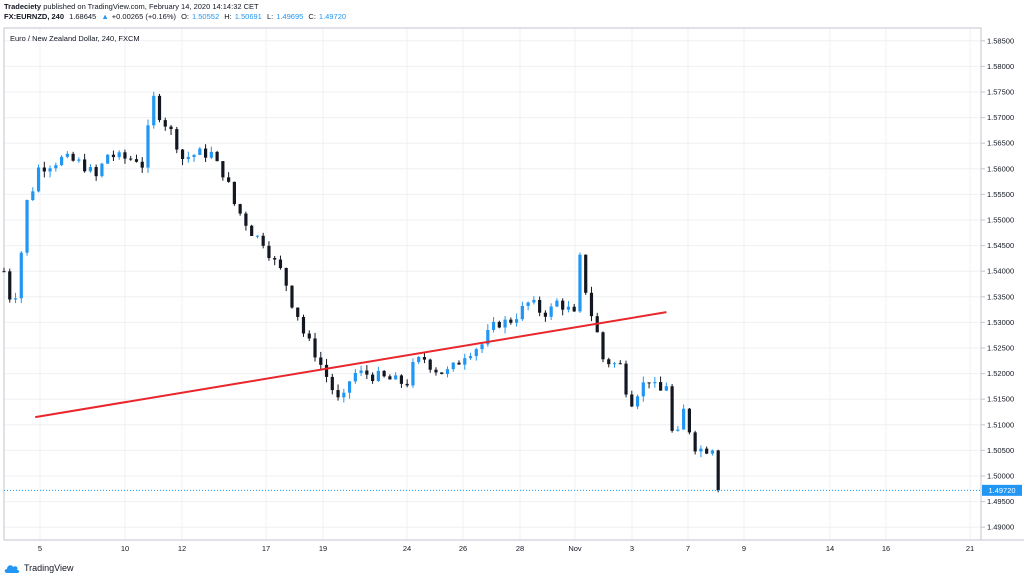  What do you see at coordinates (40, 548) in the screenshot?
I see `time-tick-label: 5` at bounding box center [40, 548].